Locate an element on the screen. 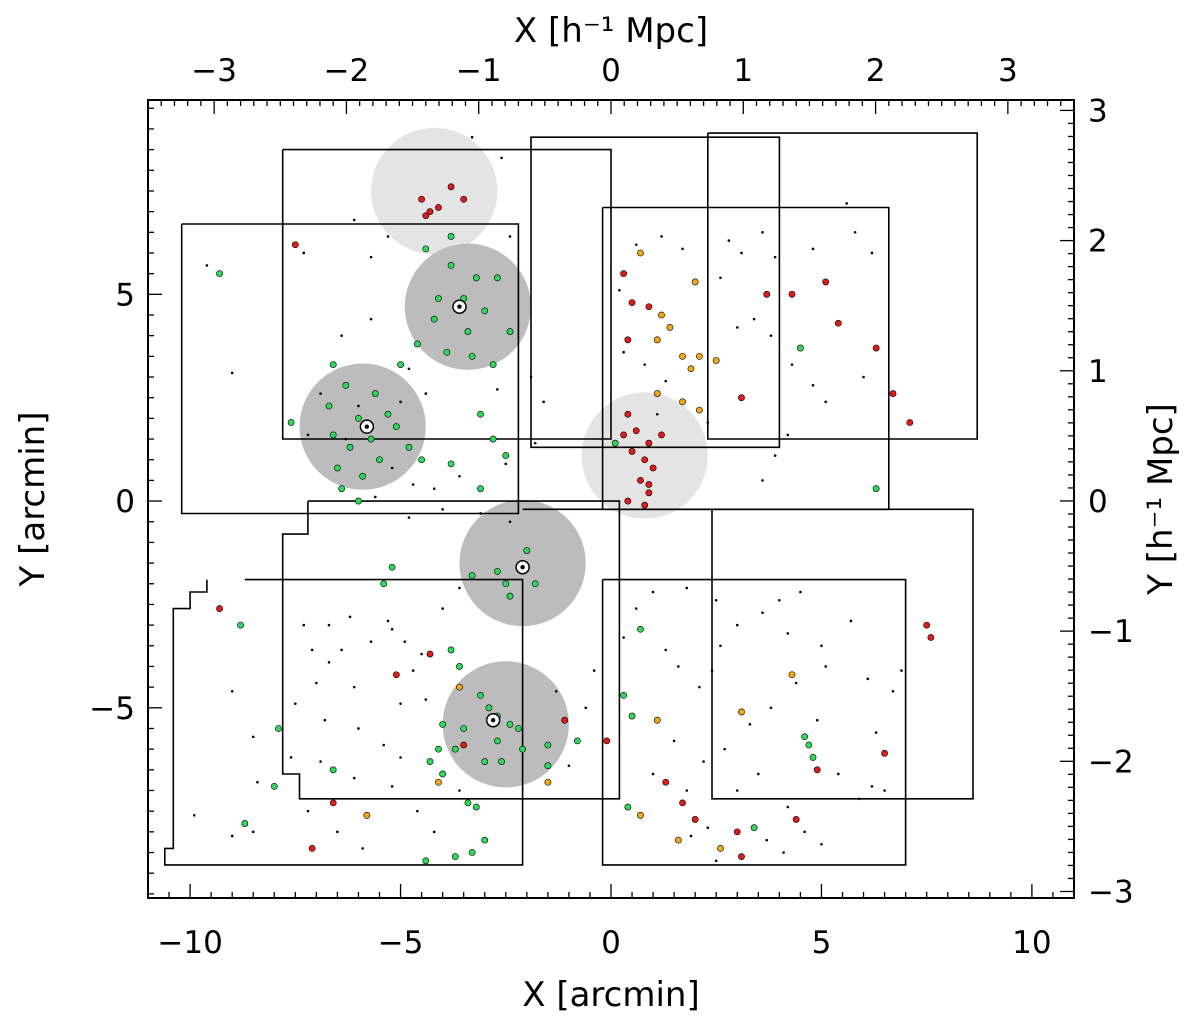  y-axis-title-right: Y [h⁻¹ Mpc] is located at coordinates (1161, 499).